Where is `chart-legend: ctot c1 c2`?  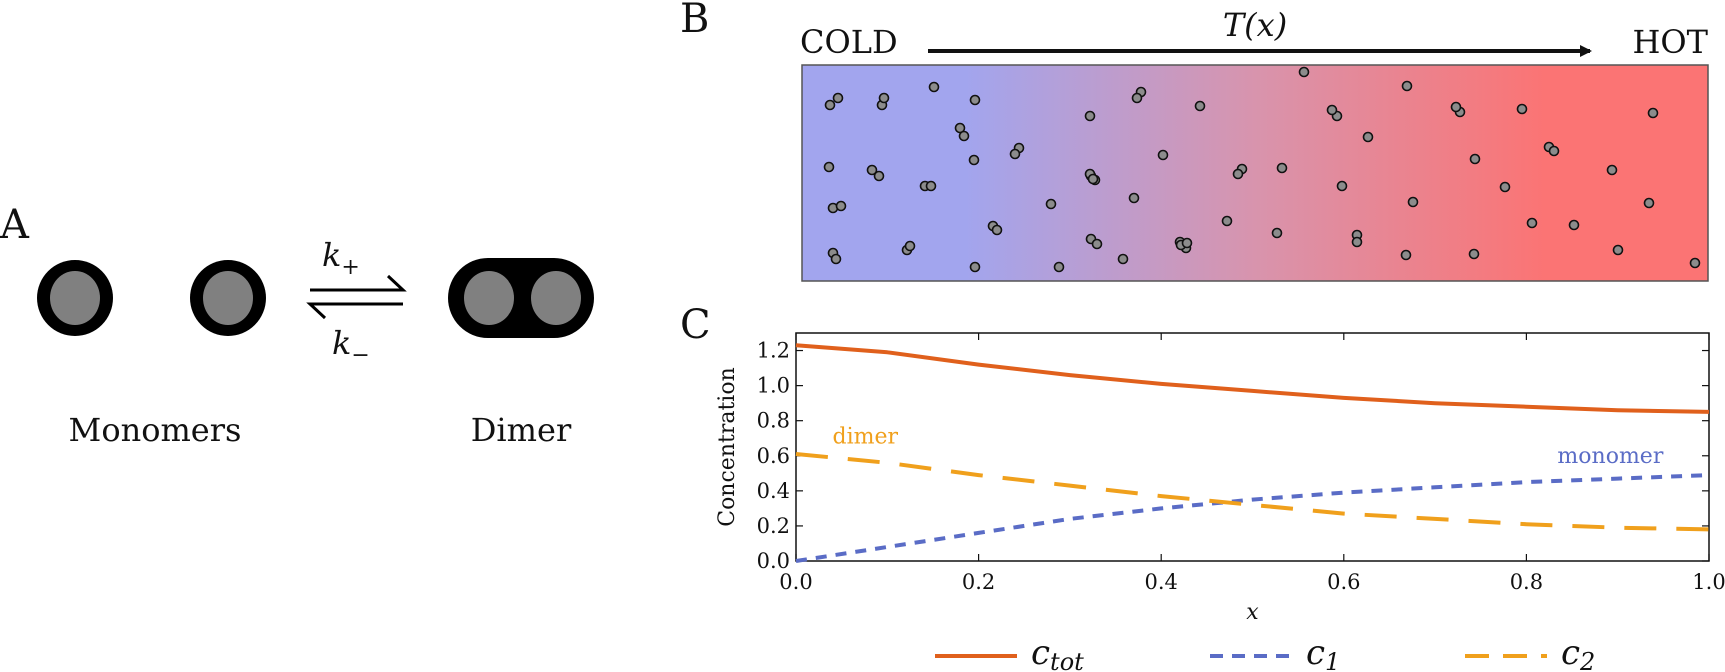 chart-legend: ctot c1 c2 is located at coordinates (1265, 652).